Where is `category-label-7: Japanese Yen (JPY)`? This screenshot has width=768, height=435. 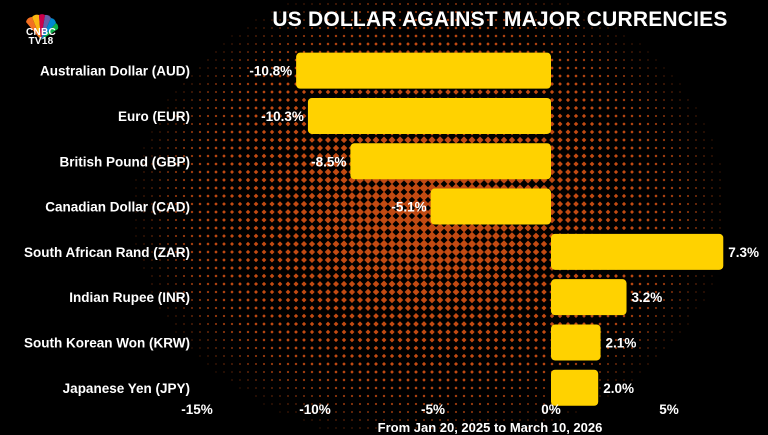
category-label-7: Japanese Yen (JPY) is located at coordinates (126, 388).